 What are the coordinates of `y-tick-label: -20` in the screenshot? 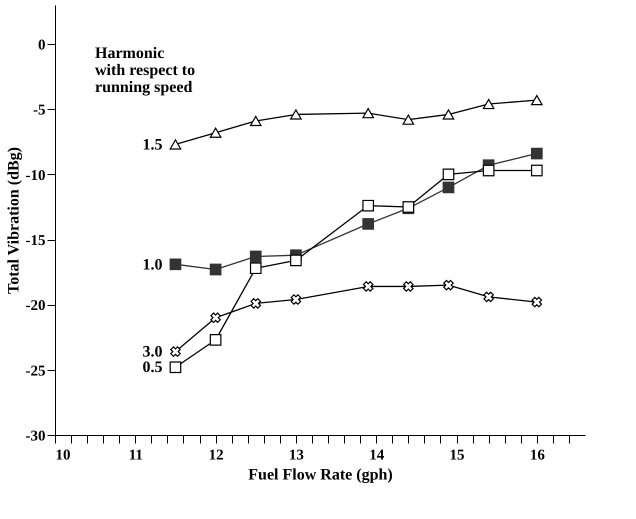 It's located at (36, 306).